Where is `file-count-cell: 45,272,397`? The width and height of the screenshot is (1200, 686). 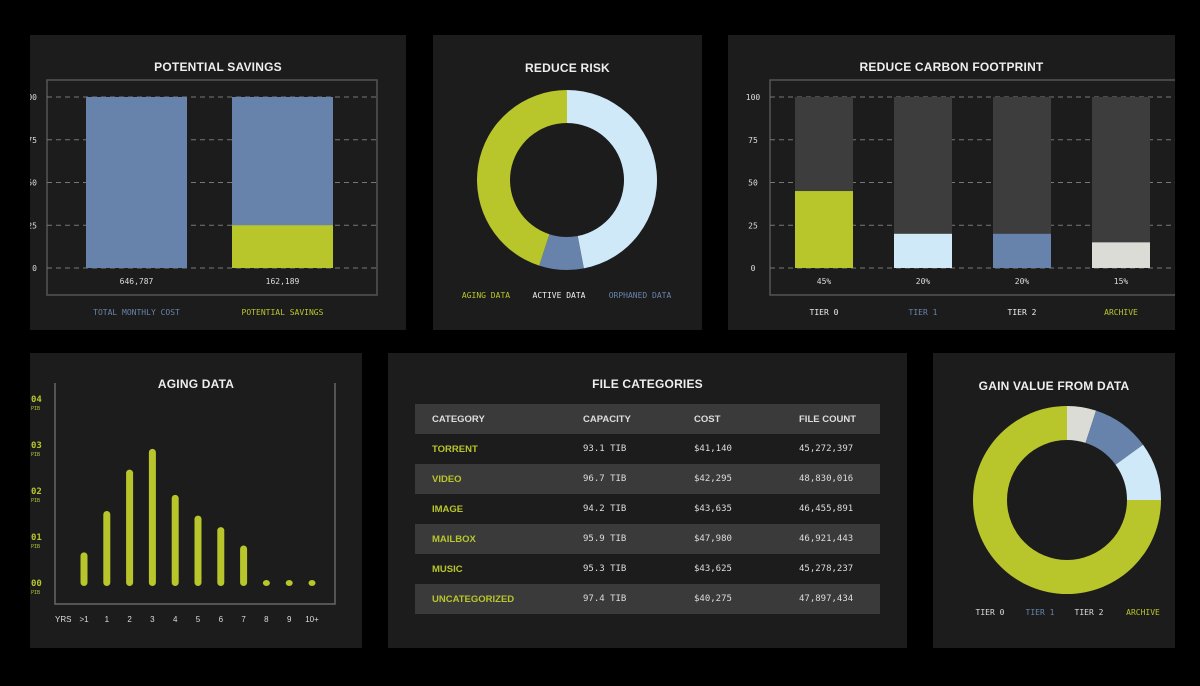
file-count-cell: 45,272,397 is located at coordinates (826, 449).